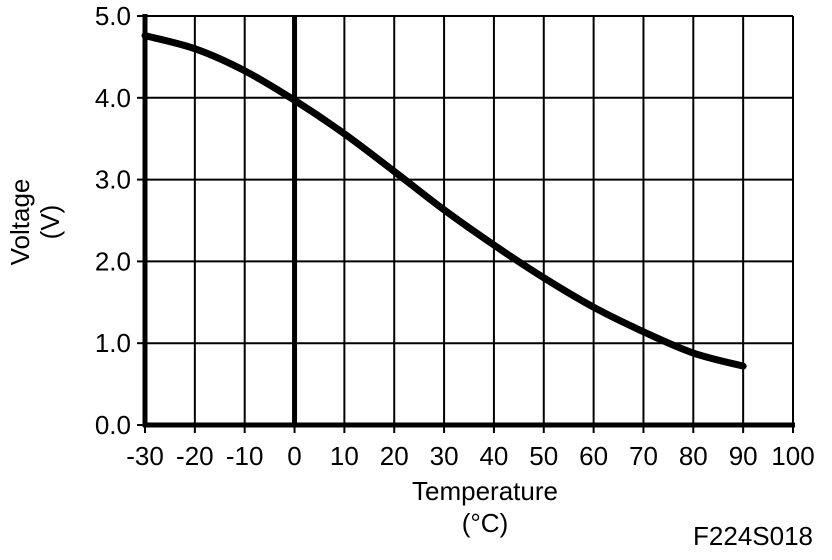 The image size is (832, 560). What do you see at coordinates (113, 16) in the screenshot?
I see `y-tick-label: 5.0` at bounding box center [113, 16].